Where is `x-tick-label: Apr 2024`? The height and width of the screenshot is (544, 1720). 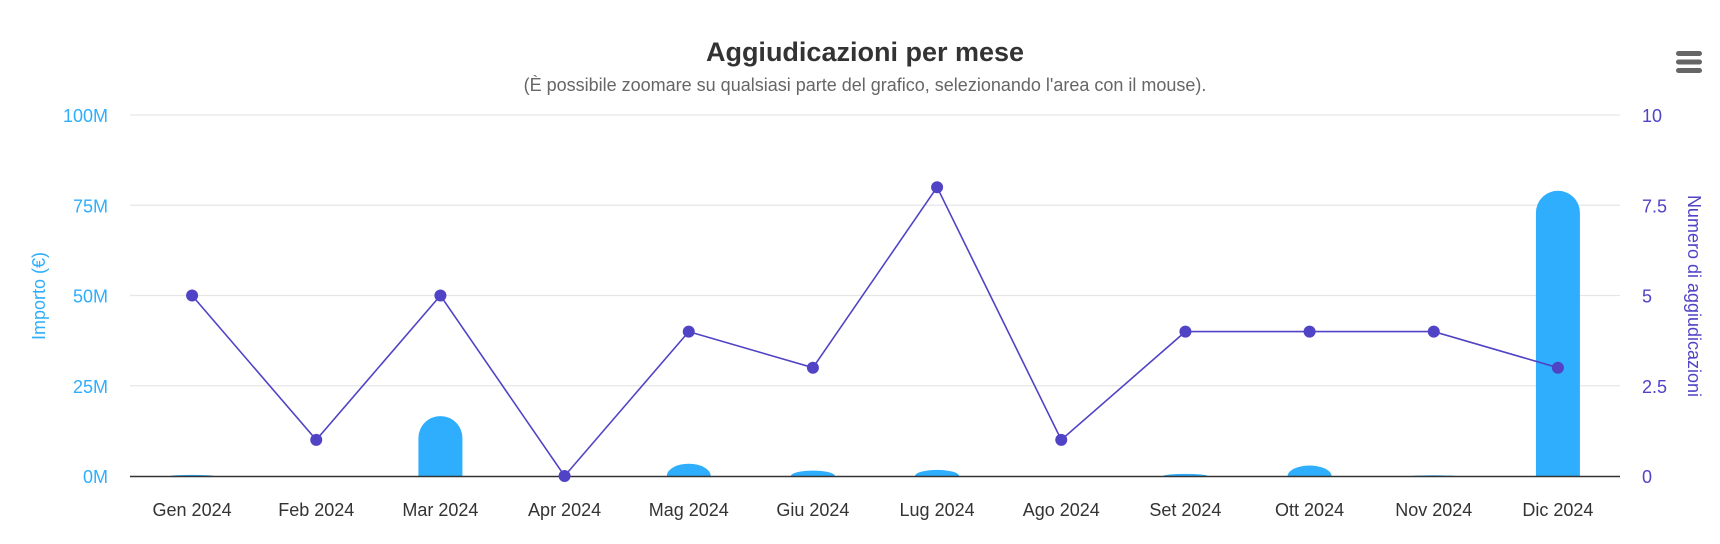 x-tick-label: Apr 2024 is located at coordinates (564, 510).